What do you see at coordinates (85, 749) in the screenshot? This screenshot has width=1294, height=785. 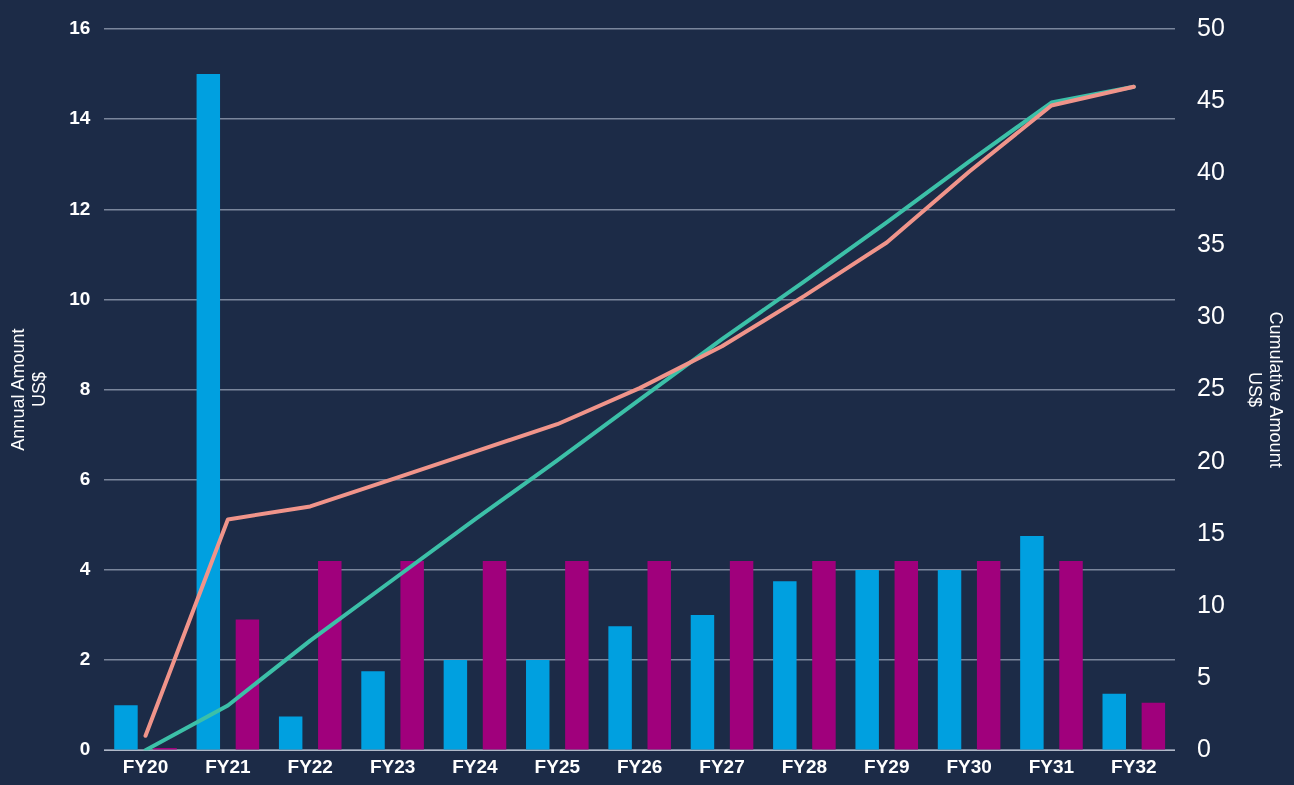 I see `y-tick-label: 0` at bounding box center [85, 749].